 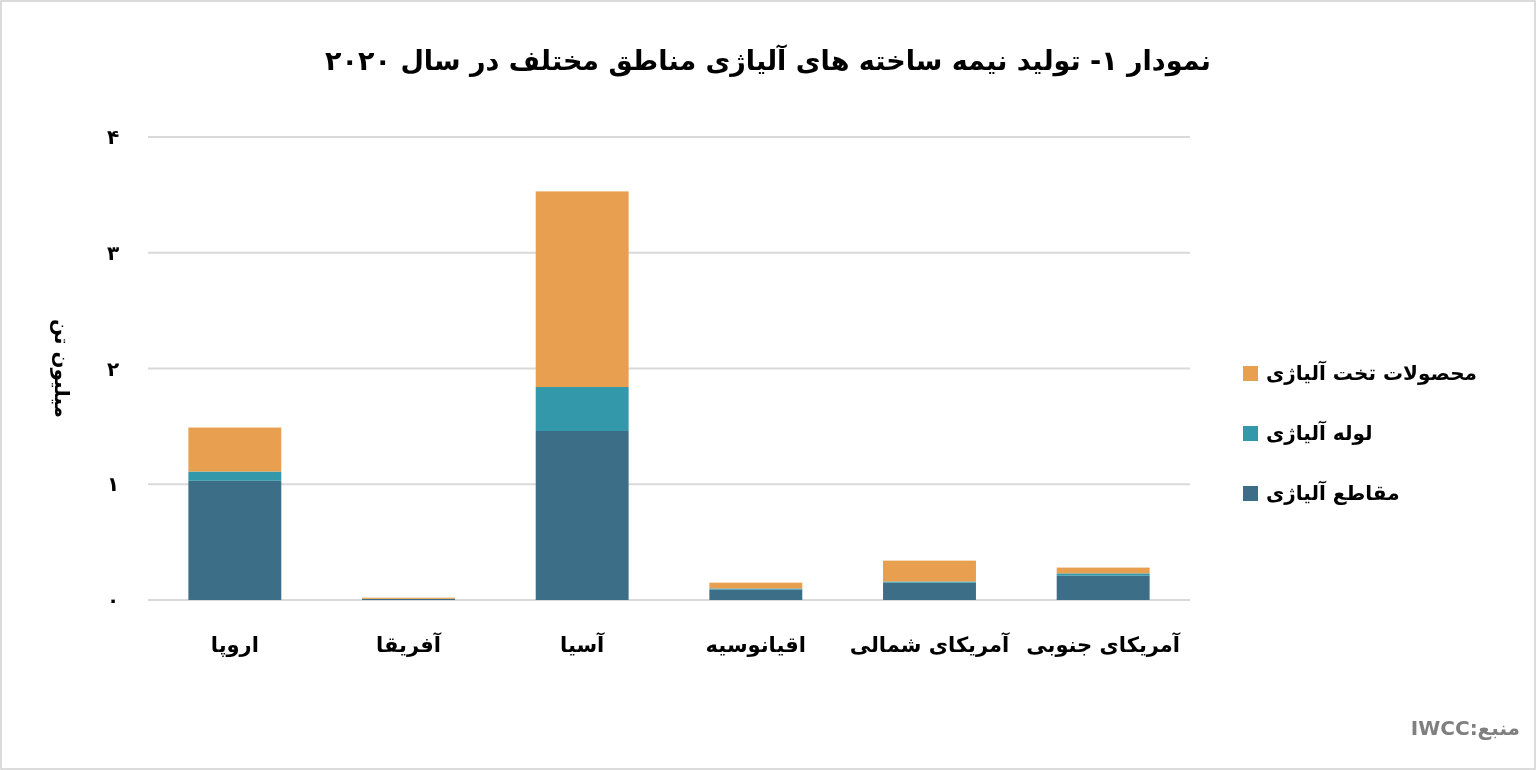 What do you see at coordinates (113, 137) in the screenshot?
I see `y-tick-label: ۴` at bounding box center [113, 137].